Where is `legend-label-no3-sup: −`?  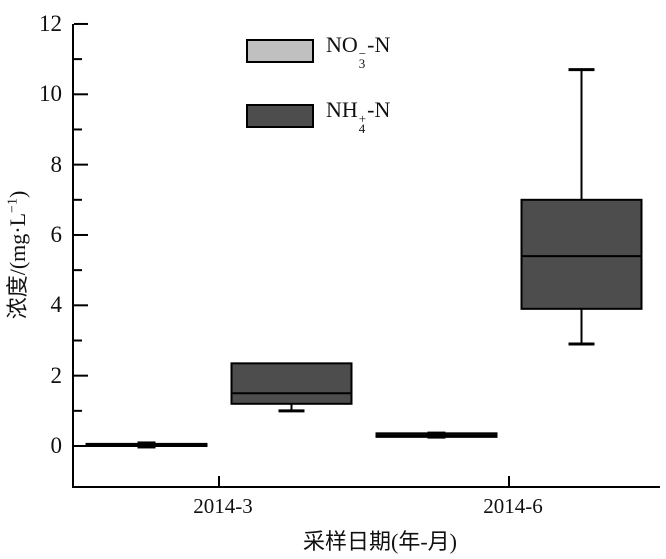
legend-label-no3-sup: − is located at coordinates (362, 53).